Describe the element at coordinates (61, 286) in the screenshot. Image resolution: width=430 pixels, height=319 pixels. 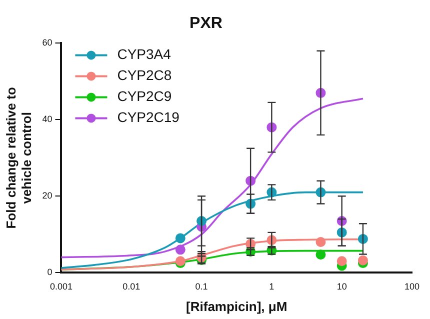
I see `x-tick-label: 0.001` at that location.